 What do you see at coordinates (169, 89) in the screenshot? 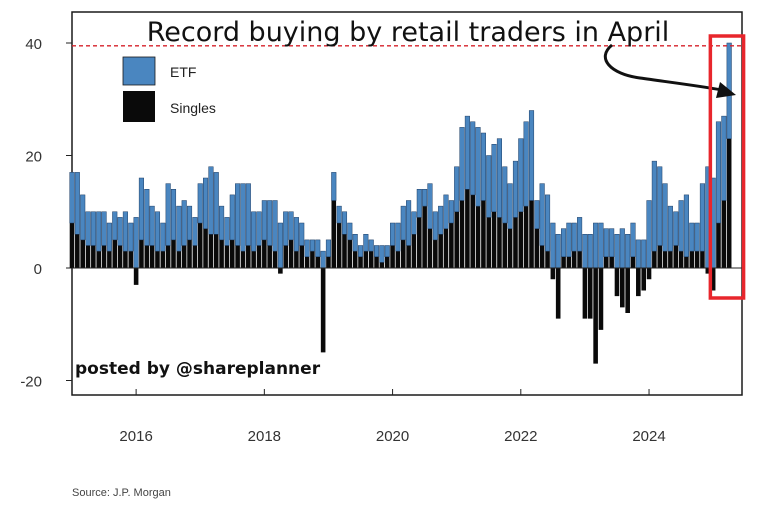
I see `legend: ETF Singles` at bounding box center [169, 89].